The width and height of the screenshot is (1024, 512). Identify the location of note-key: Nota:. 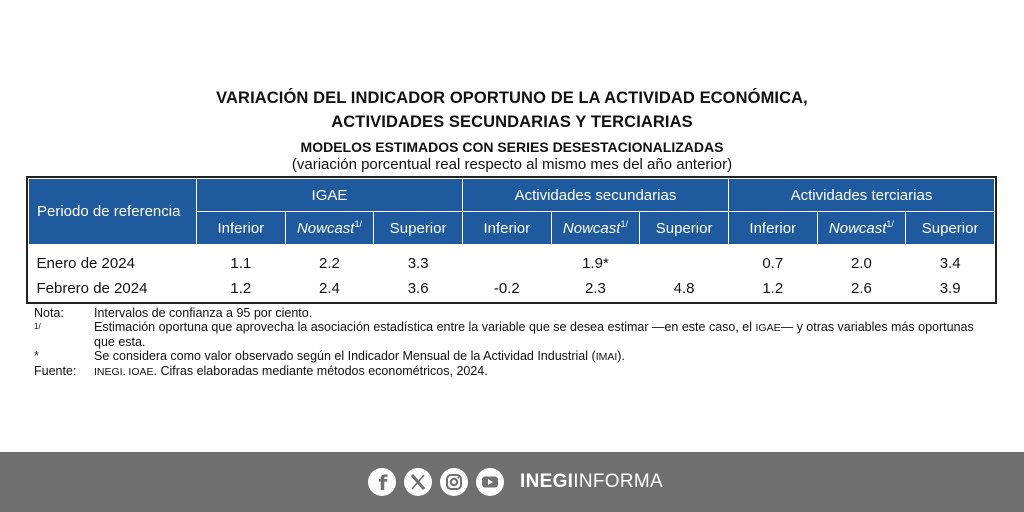
(49, 313).